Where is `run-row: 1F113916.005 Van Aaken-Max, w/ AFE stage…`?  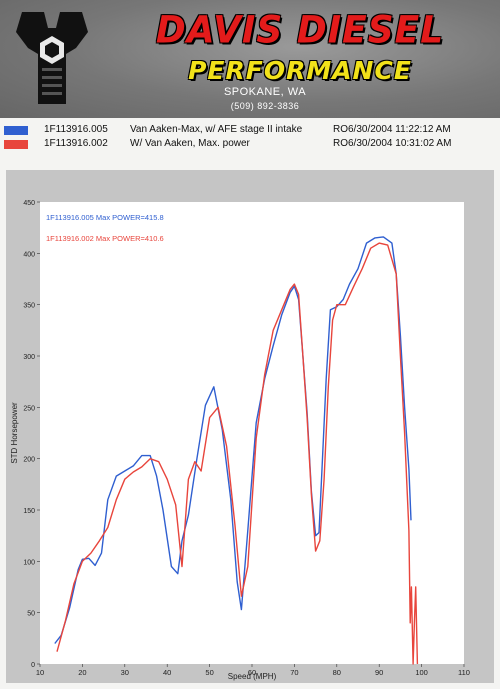 run-row: 1F113916.005 Van Aaken-Max, w/ AFE stage… is located at coordinates (250, 131).